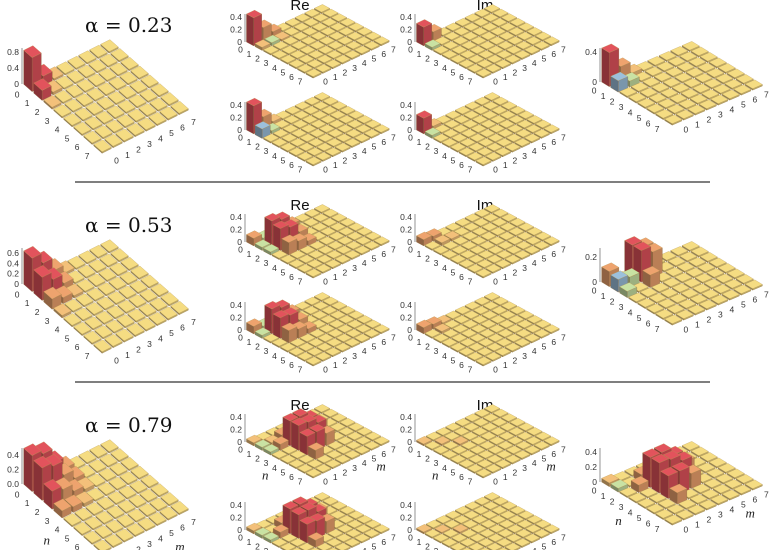 Image resolution: width=780 pixels, height=550 pixels. I want to click on n-tick-label: 1, so click(27, 503).